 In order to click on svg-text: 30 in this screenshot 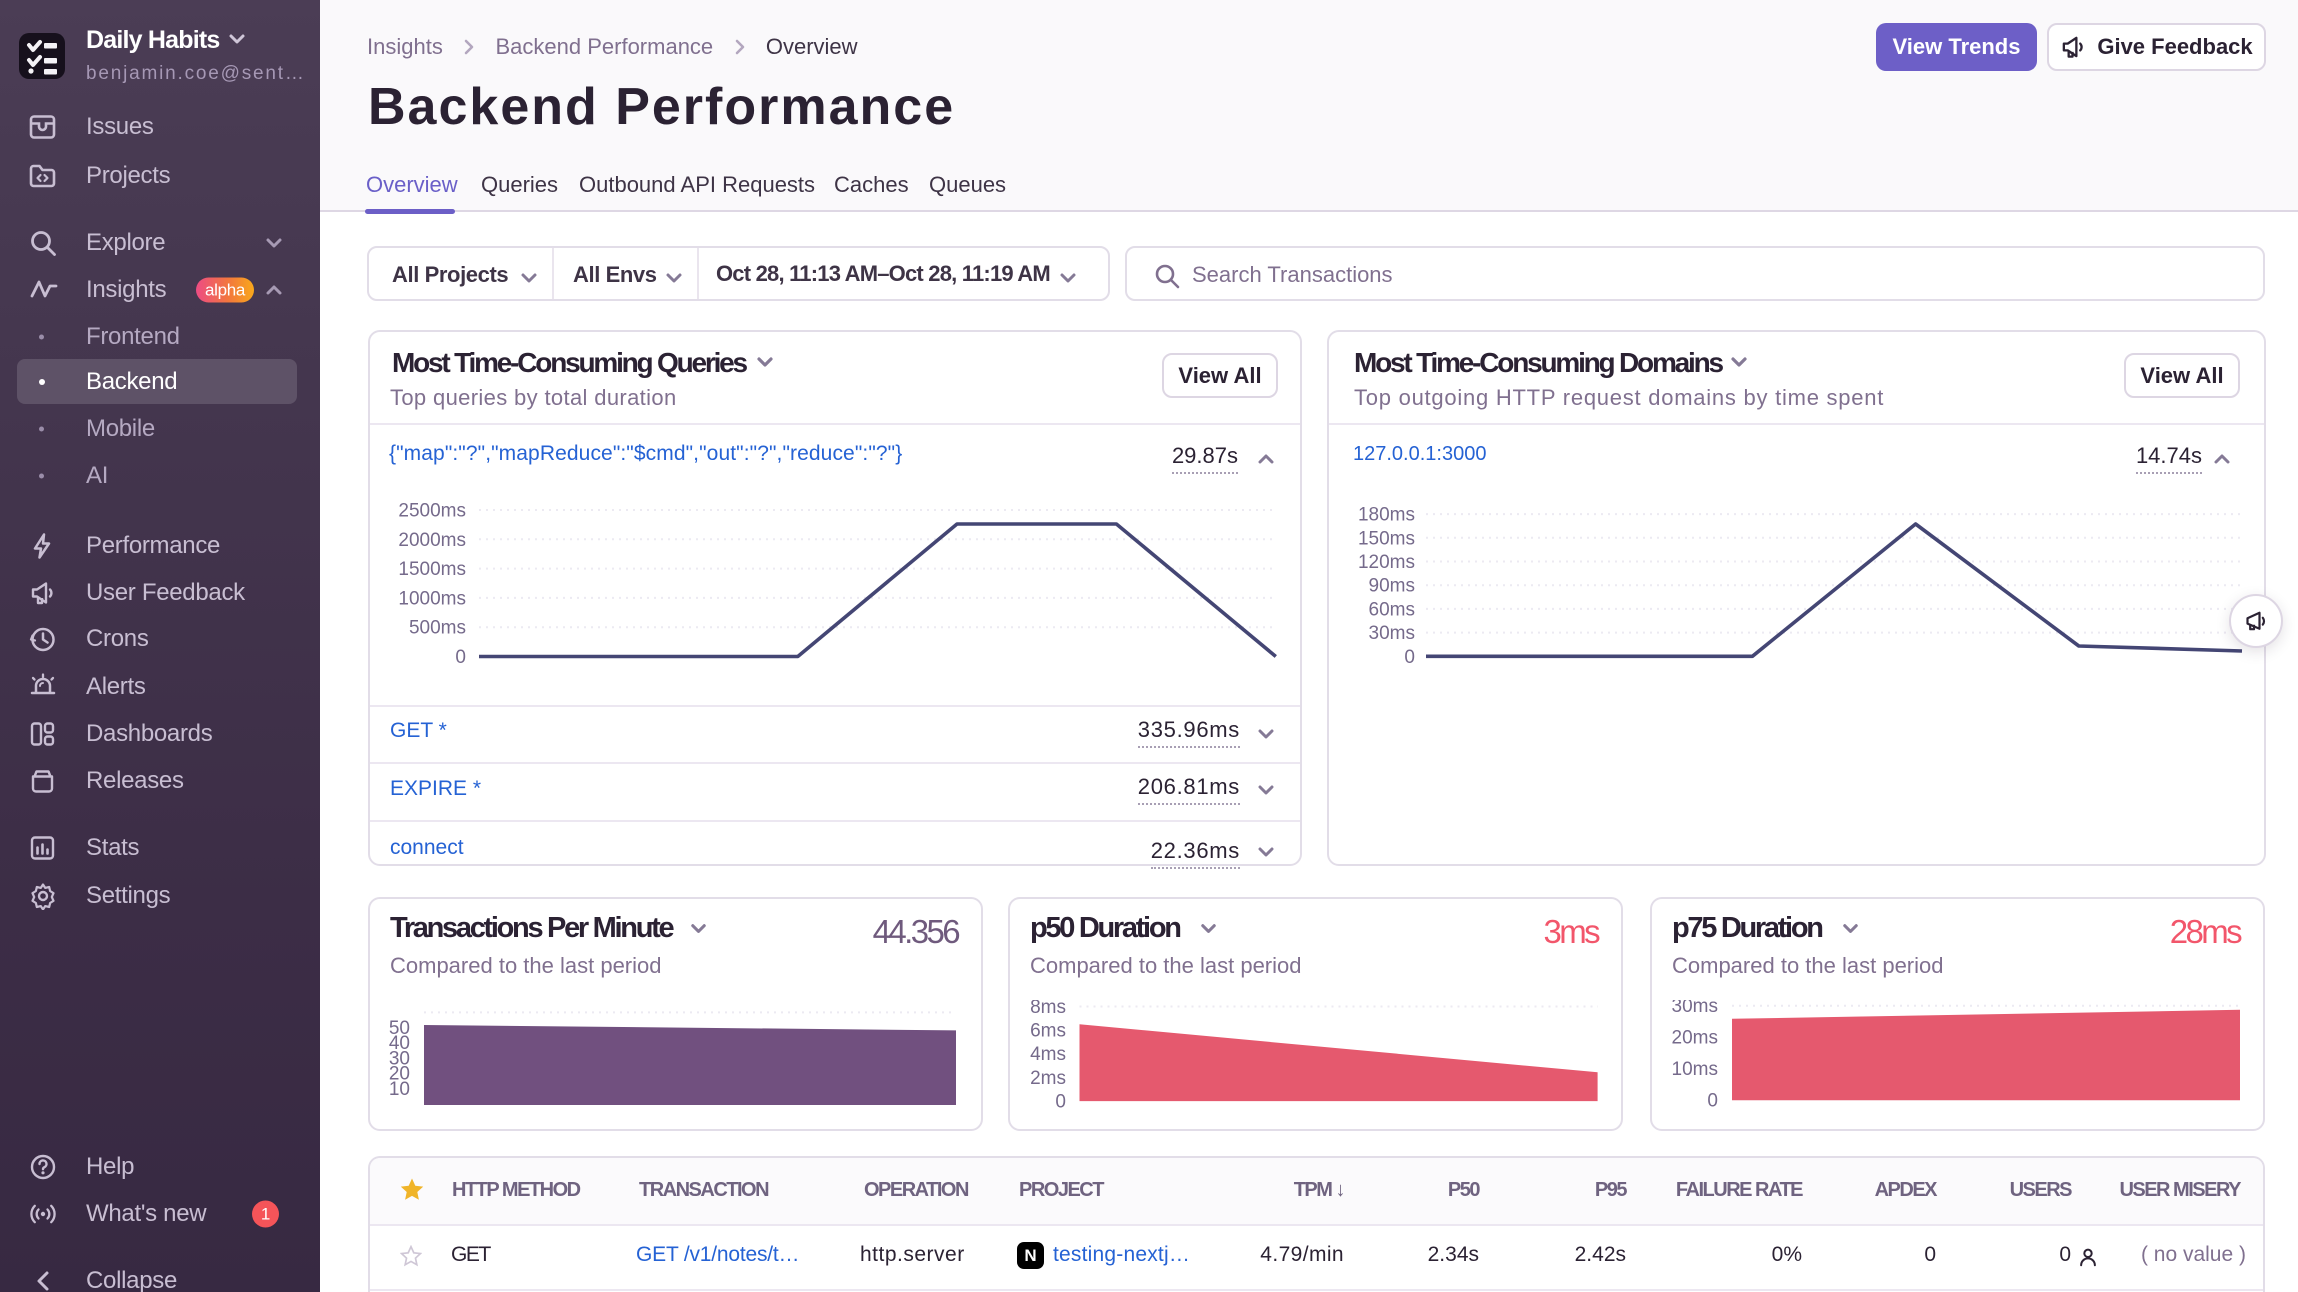, I will do `click(399, 1058)`.